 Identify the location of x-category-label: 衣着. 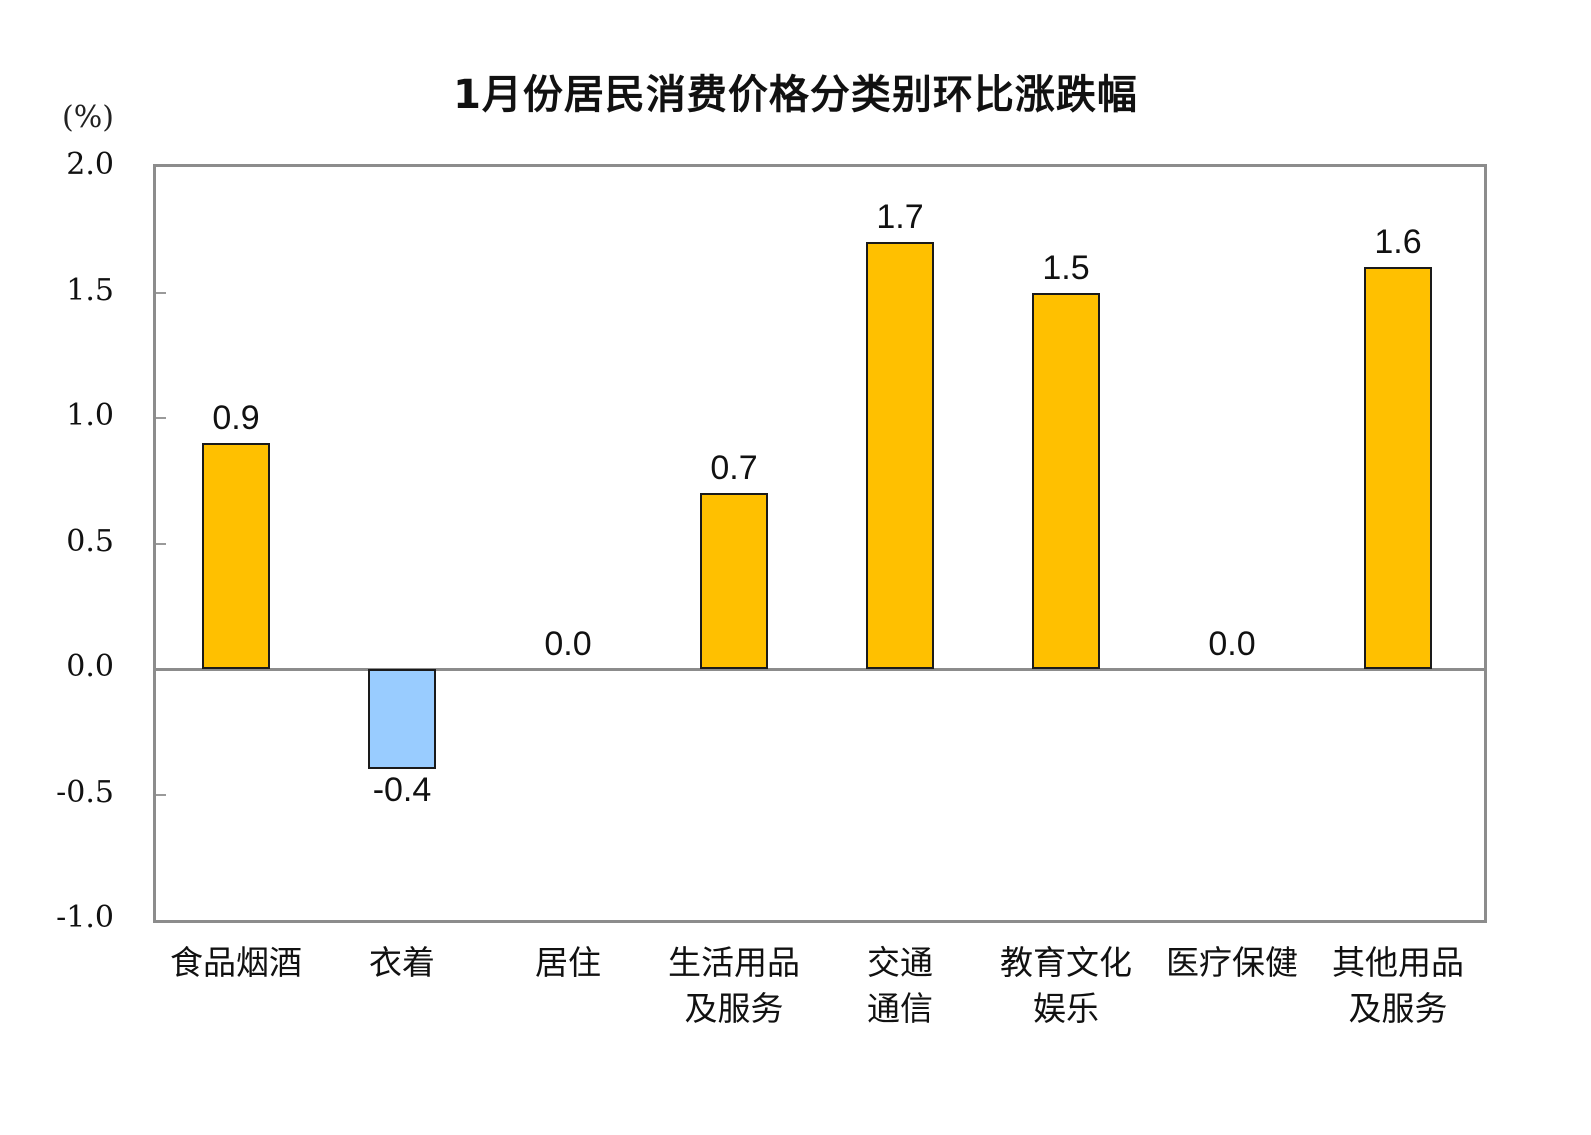
(402, 963).